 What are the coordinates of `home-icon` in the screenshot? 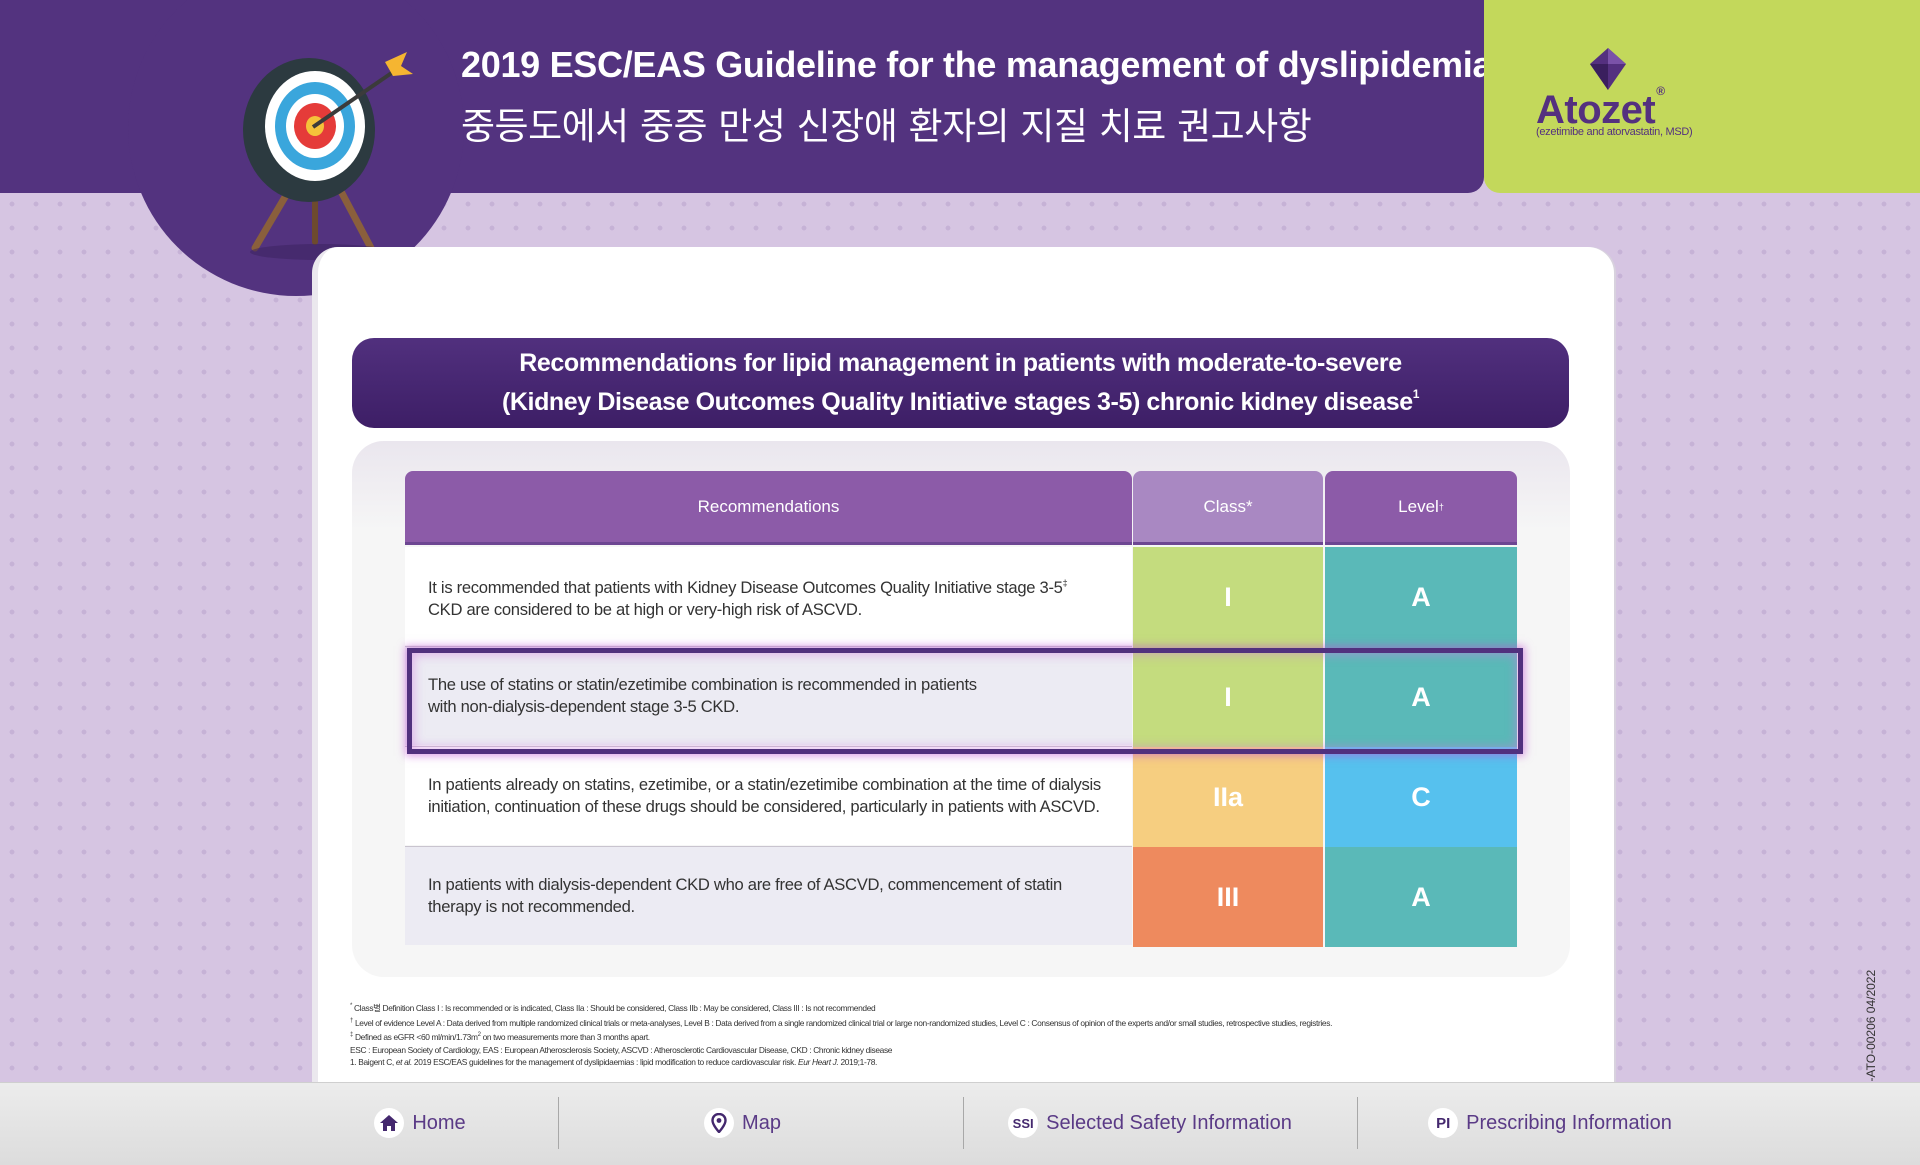 It's located at (389, 1123).